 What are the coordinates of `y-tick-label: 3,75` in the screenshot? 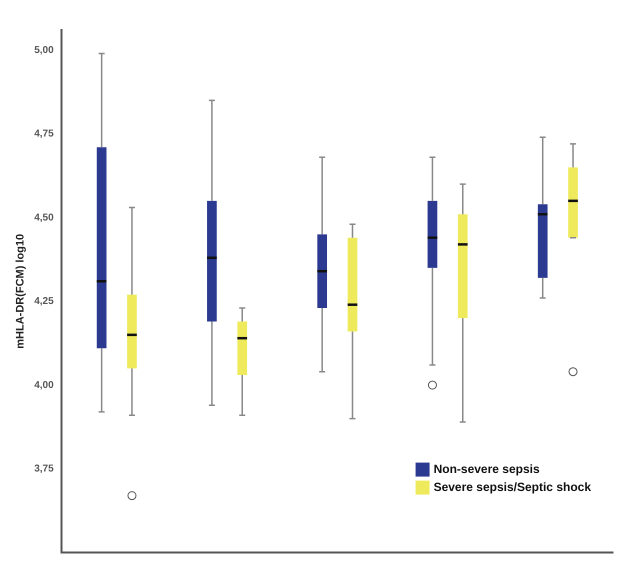 It's located at (44, 469).